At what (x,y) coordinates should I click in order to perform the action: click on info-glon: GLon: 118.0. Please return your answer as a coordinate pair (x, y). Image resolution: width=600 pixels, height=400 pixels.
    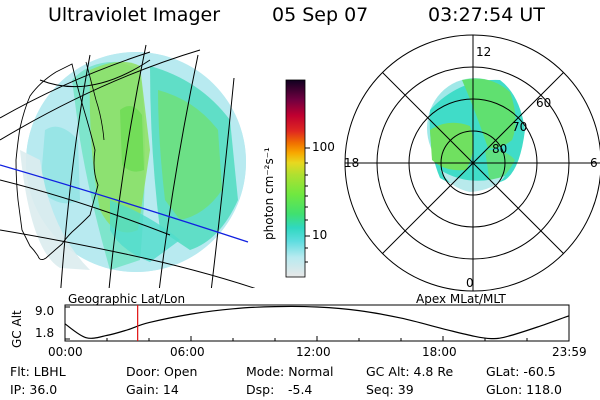
    Looking at the image, I should click on (524, 389).